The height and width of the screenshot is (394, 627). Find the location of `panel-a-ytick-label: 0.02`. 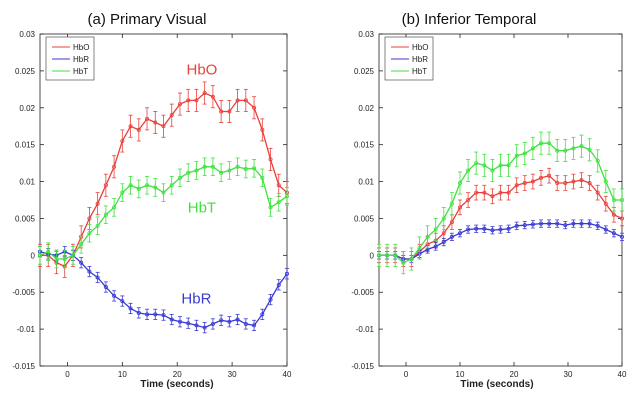

panel-a-ytick-label: 0.02 is located at coordinates (27, 108).